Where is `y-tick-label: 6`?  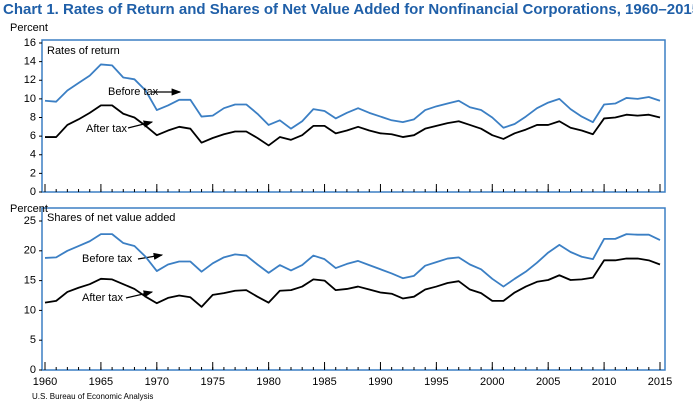 y-tick-label: 6 is located at coordinates (33, 136).